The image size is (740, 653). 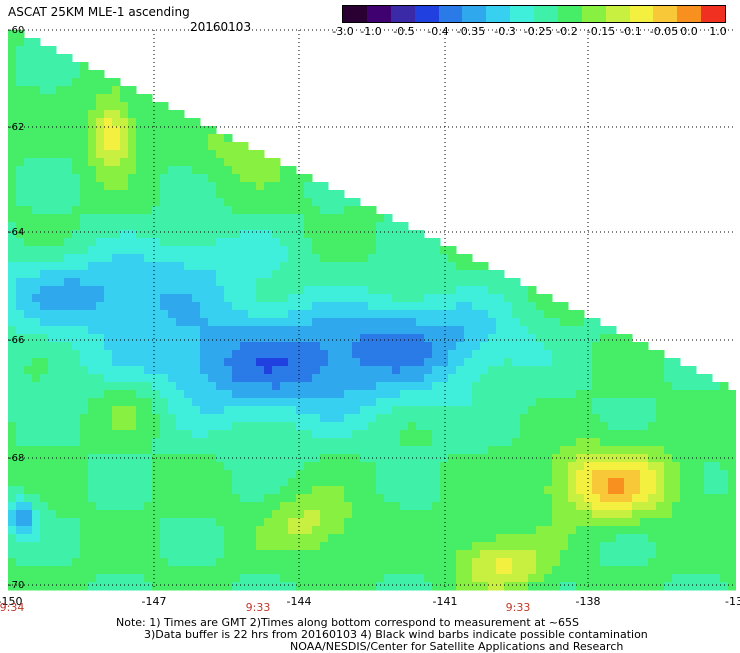 I want to click on color-scale-label: -0.2, so click(x=567, y=31).